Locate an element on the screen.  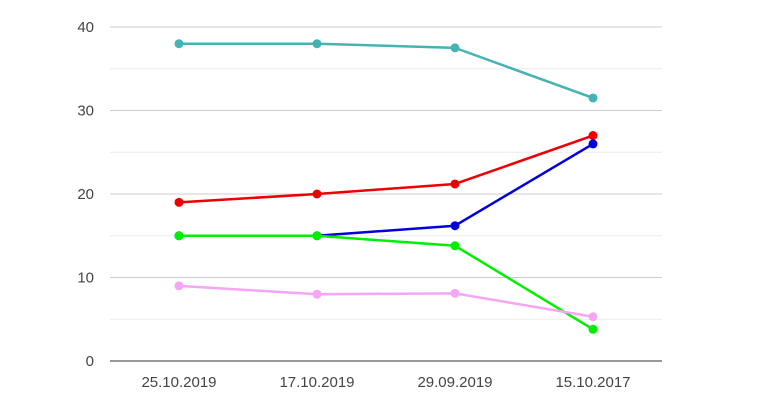
y-tick-label: 20 is located at coordinates (85, 194).